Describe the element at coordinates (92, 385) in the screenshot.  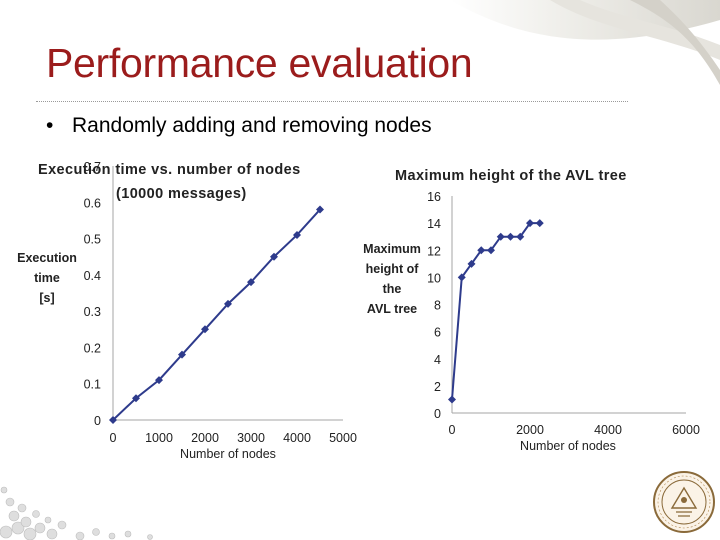
I see `y-tick-label: 0.1` at that location.